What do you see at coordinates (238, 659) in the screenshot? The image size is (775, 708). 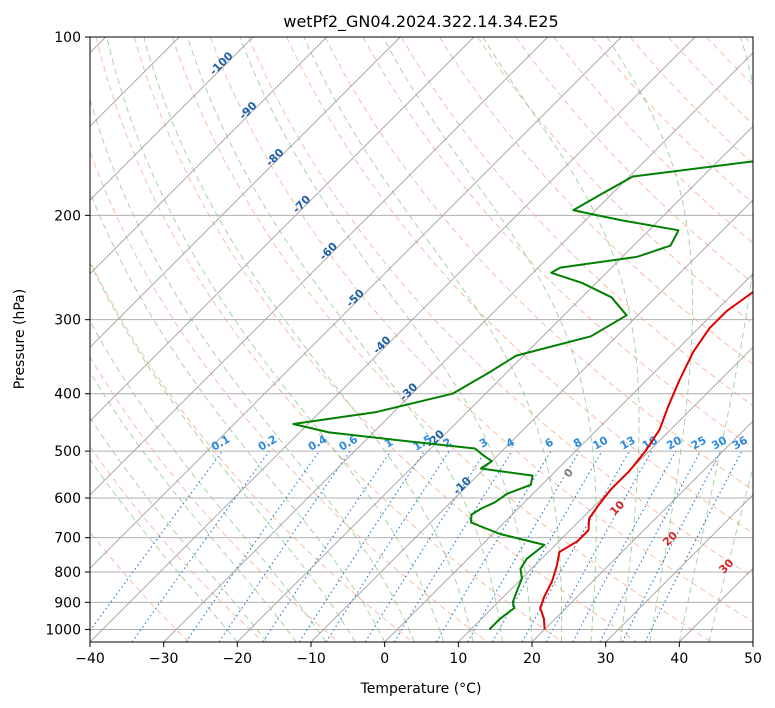 I see `x-tick-label: −20` at bounding box center [238, 659].